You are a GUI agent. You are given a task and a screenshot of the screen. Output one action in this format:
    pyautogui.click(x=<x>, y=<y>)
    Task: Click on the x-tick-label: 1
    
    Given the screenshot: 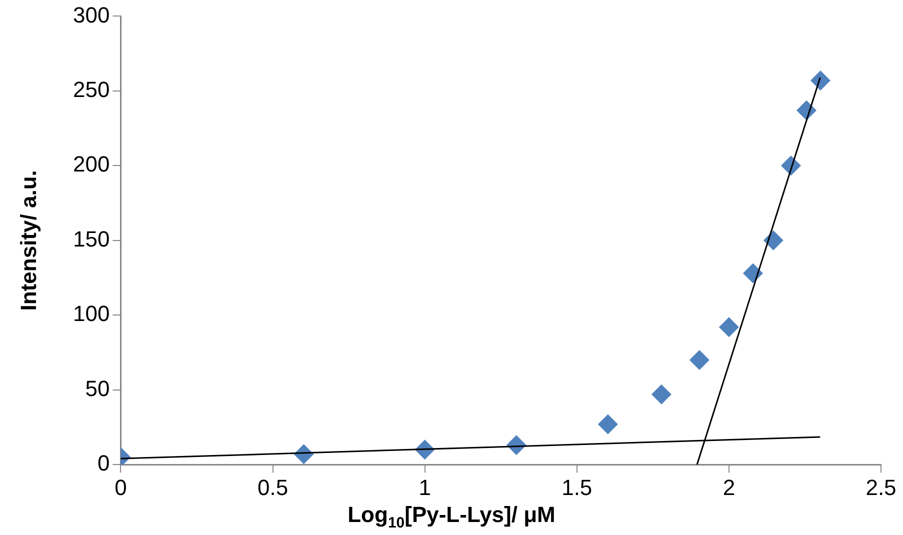 What is the action you would take?
    pyautogui.click(x=424, y=487)
    